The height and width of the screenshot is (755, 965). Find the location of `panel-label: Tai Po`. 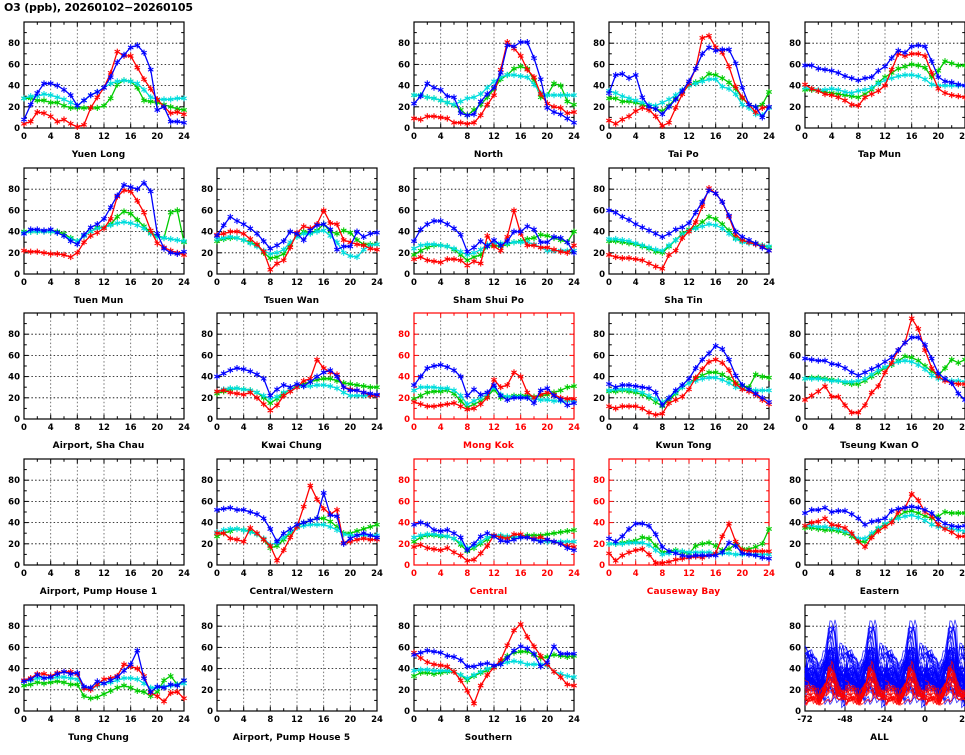

panel-label: Tai Po is located at coordinates (683, 155).